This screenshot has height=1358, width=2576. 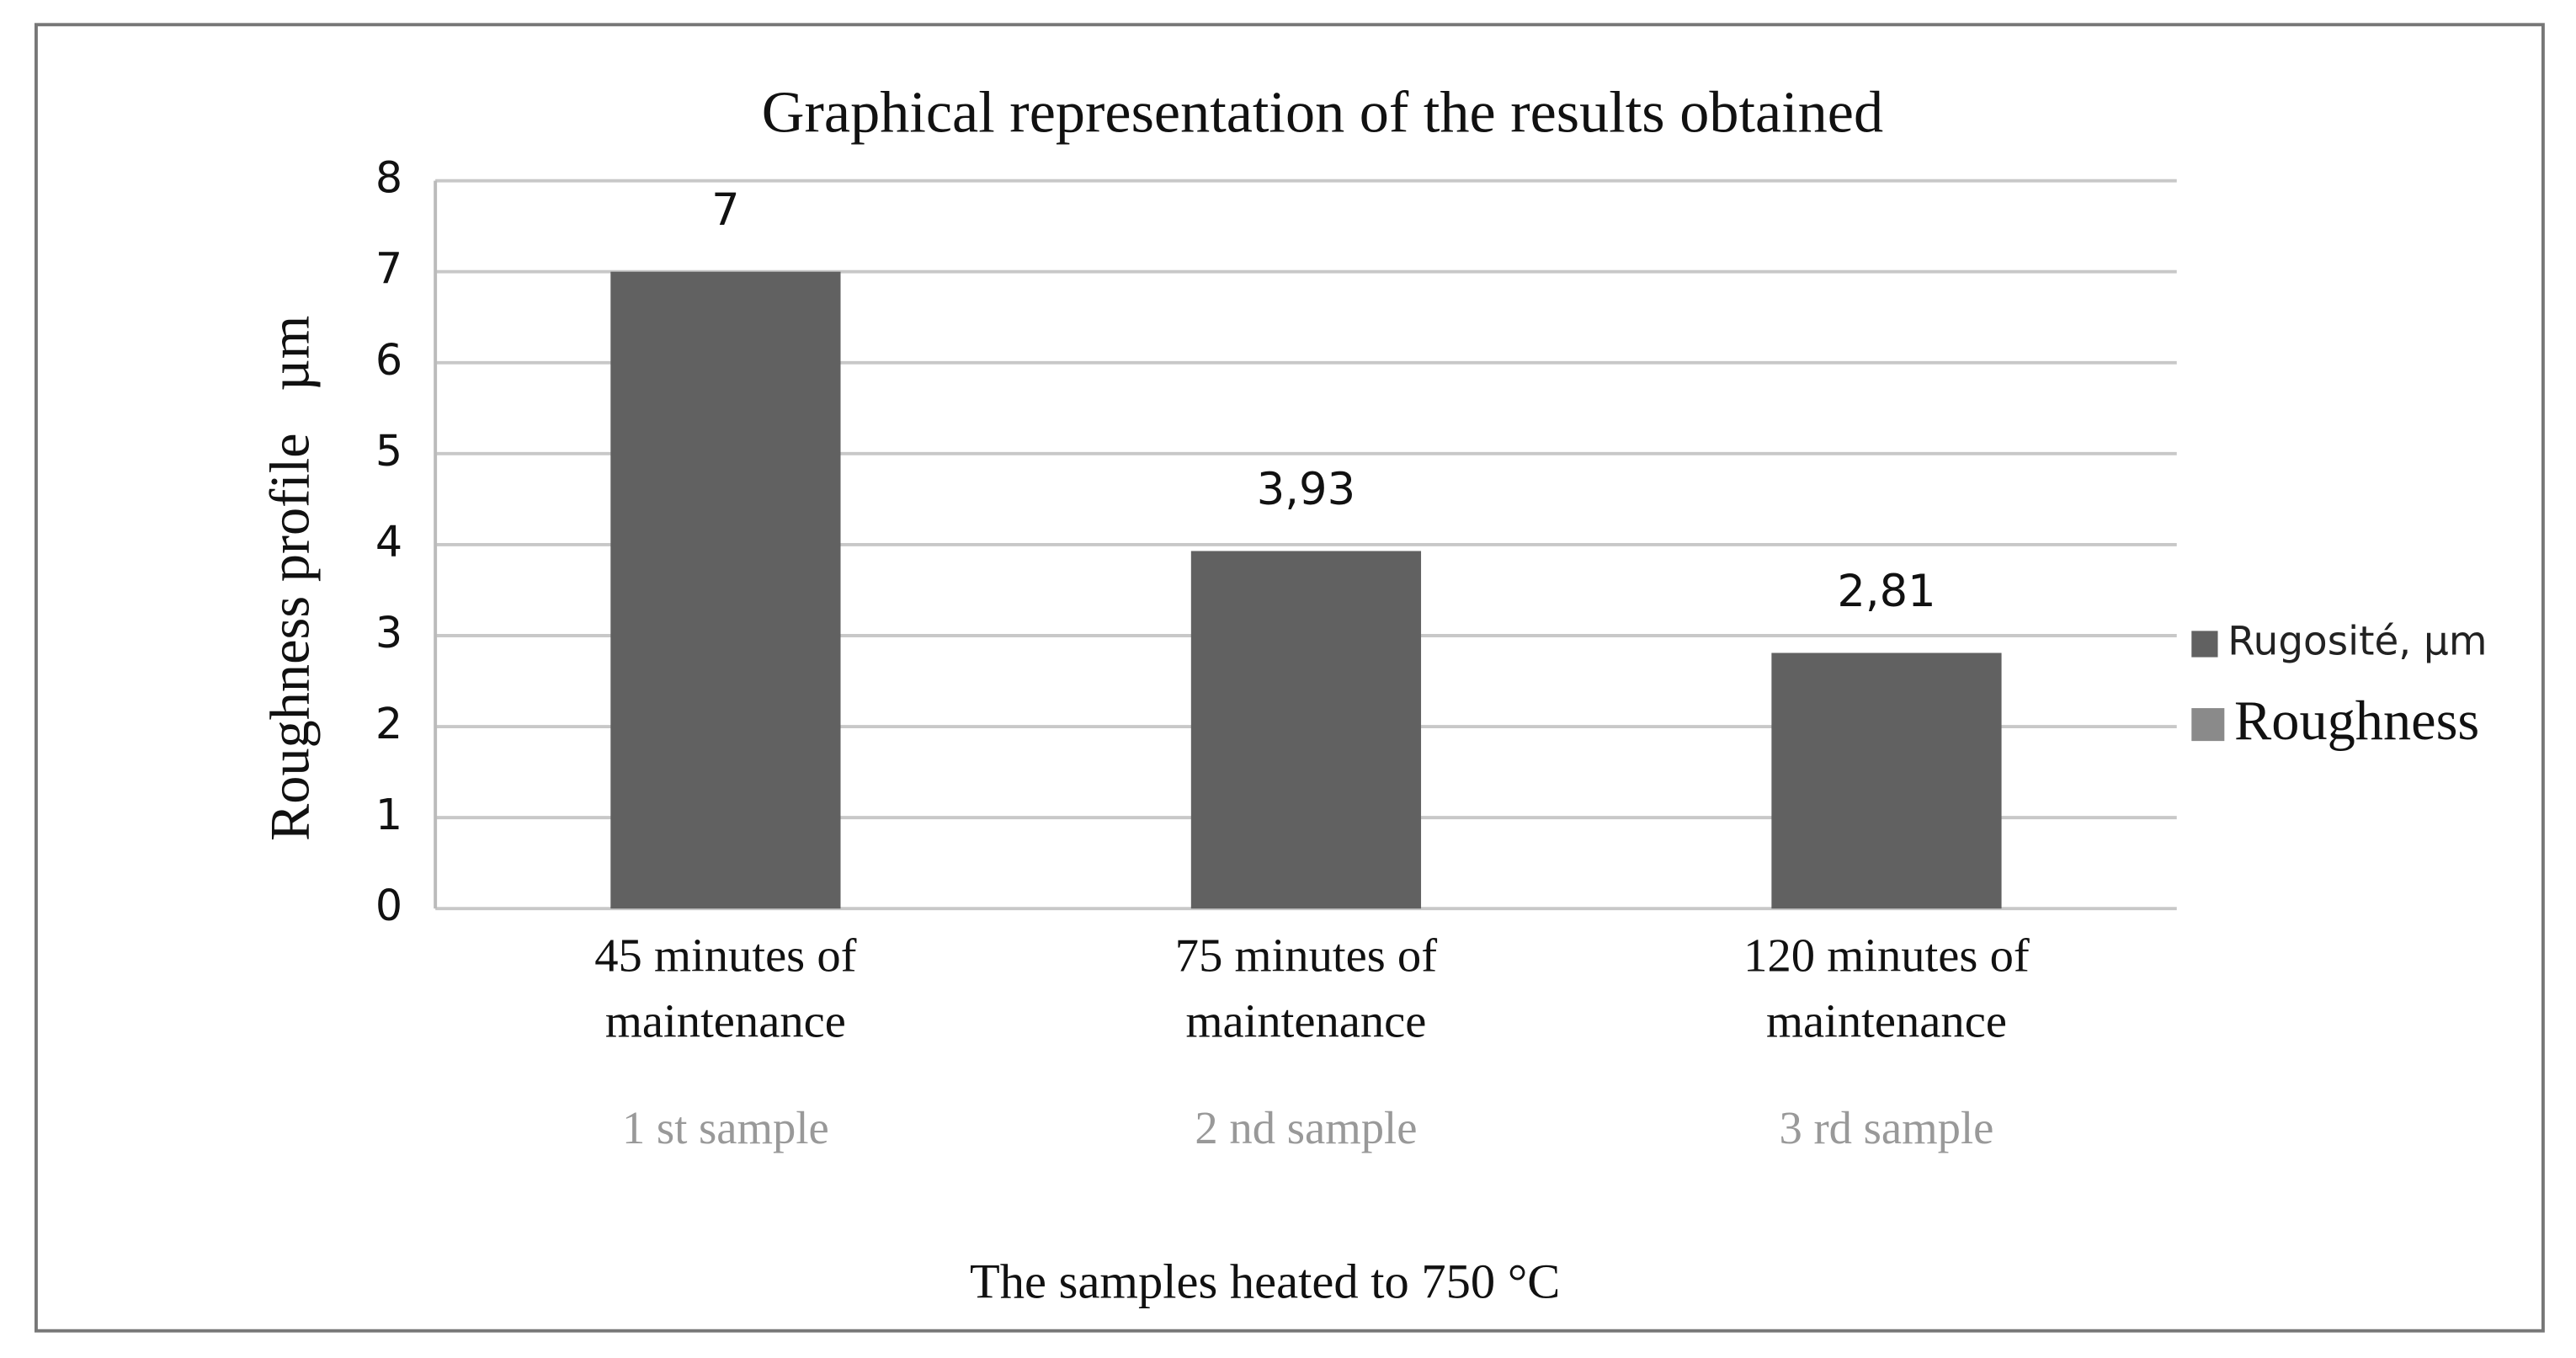 I want to click on y-tick-label: 0, so click(x=389, y=905).